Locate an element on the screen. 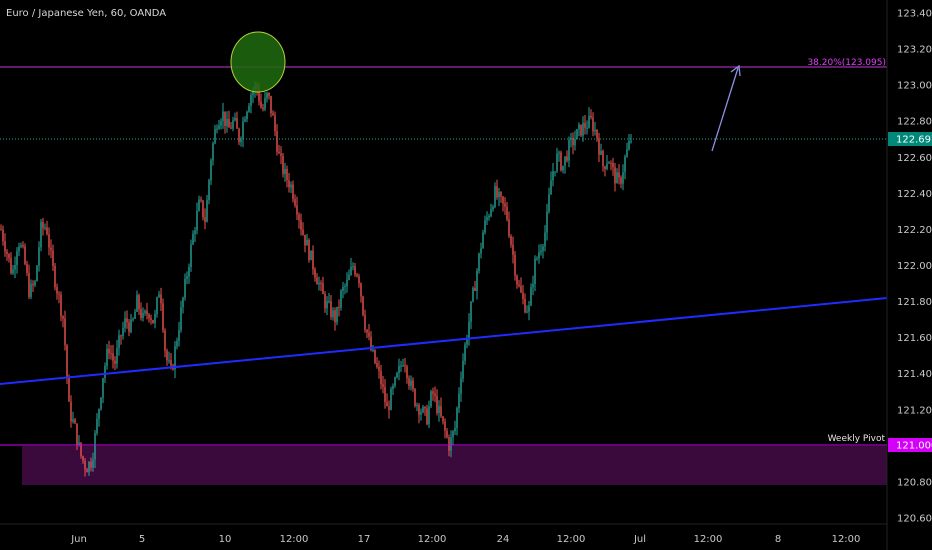 The image size is (932, 550). projection-arrow is located at coordinates (726, 108).